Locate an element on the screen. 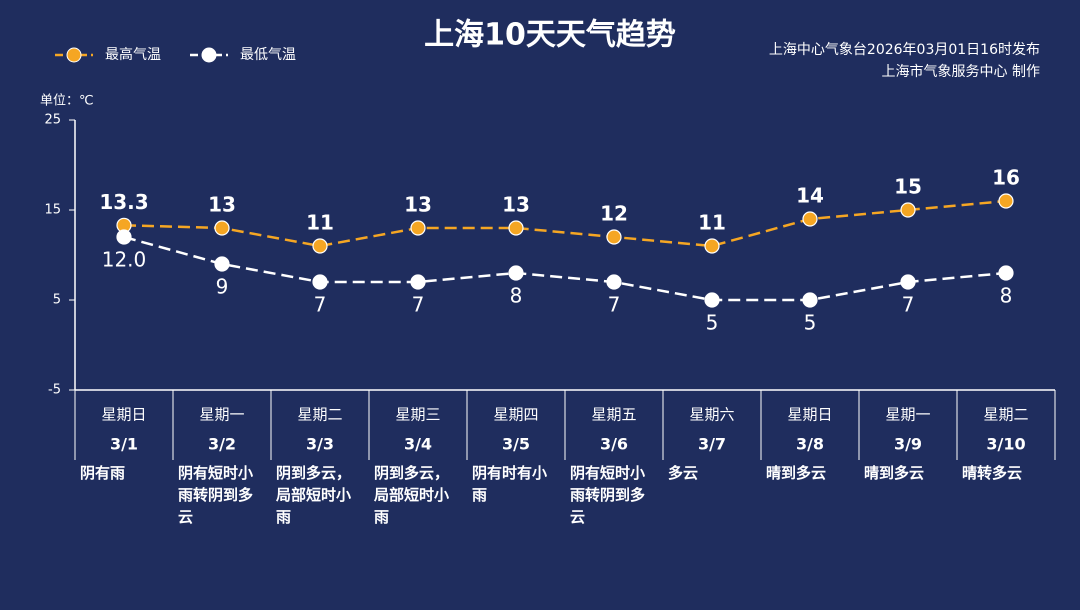 Image resolution: width=1080 pixels, height=610 pixels. unit-label: 单位：℃ is located at coordinates (67, 101).